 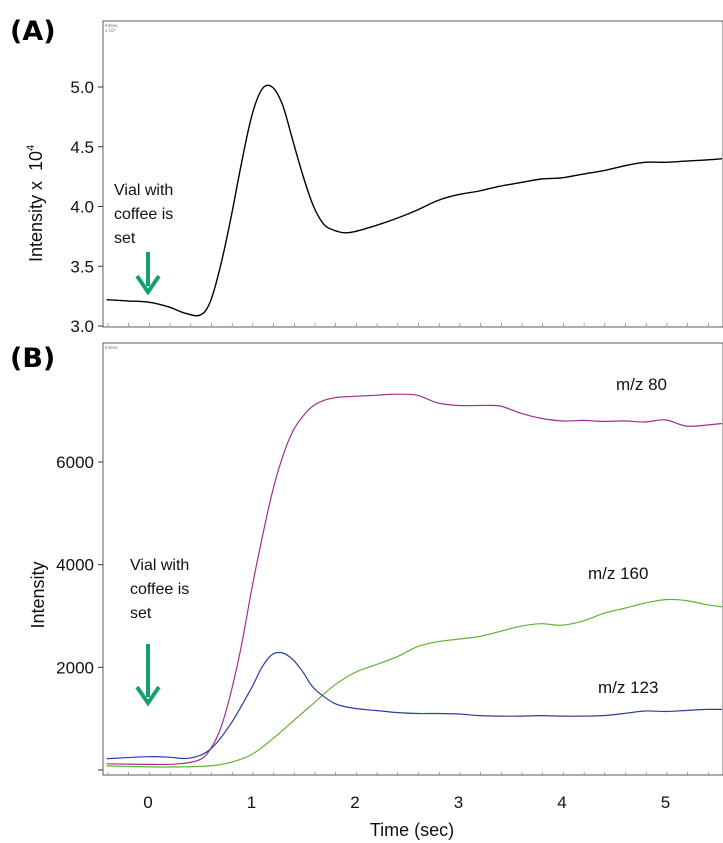 I want to click on panel-a-ytick-label: 4.0, so click(x=82, y=207).